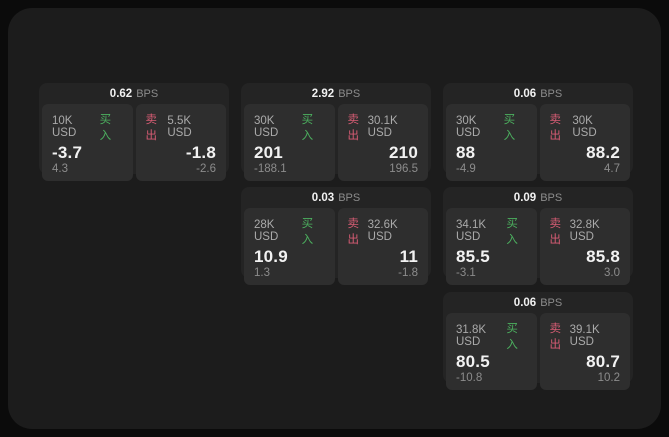 The width and height of the screenshot is (669, 437). I want to click on sell-price: 11, so click(408, 256).